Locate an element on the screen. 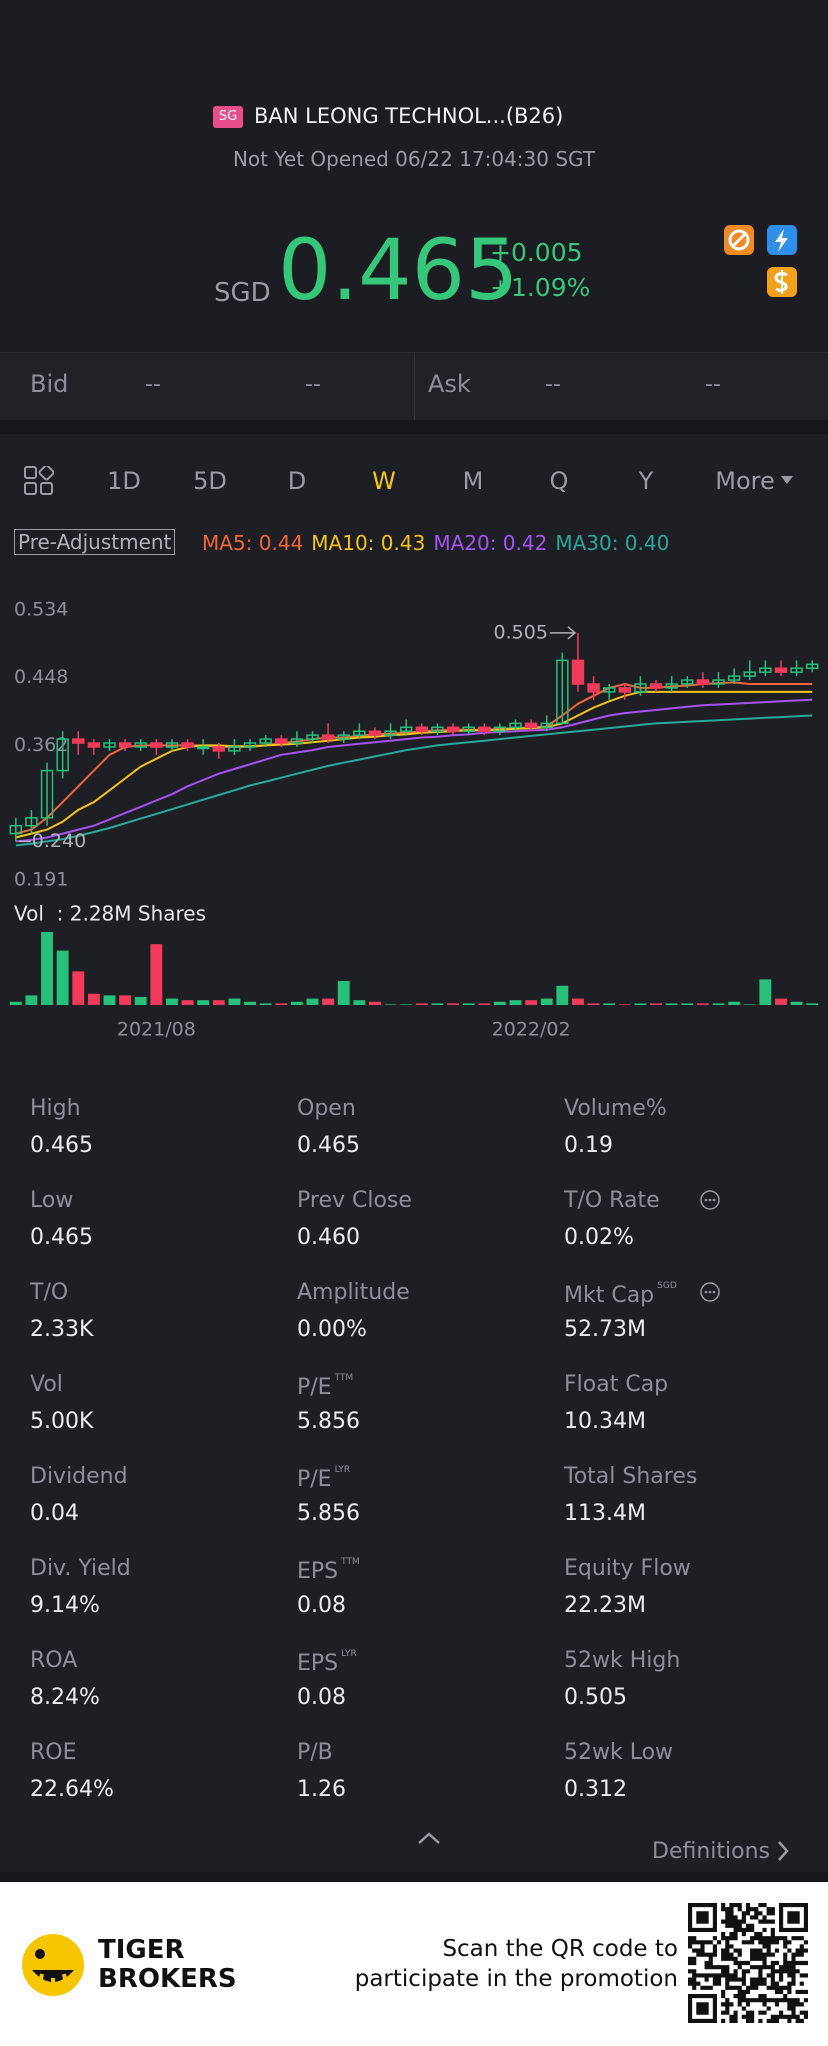 This screenshot has height=2046, width=828. stat-label: T/O Rate is located at coordinates (612, 1200).